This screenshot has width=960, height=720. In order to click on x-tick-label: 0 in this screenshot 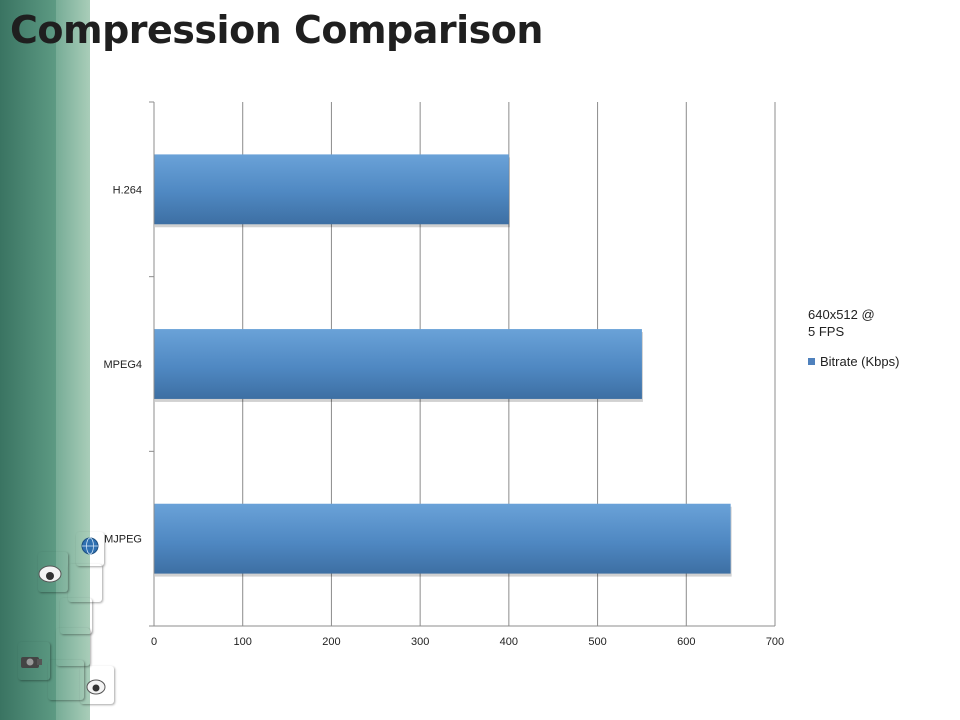, I will do `click(154, 642)`.